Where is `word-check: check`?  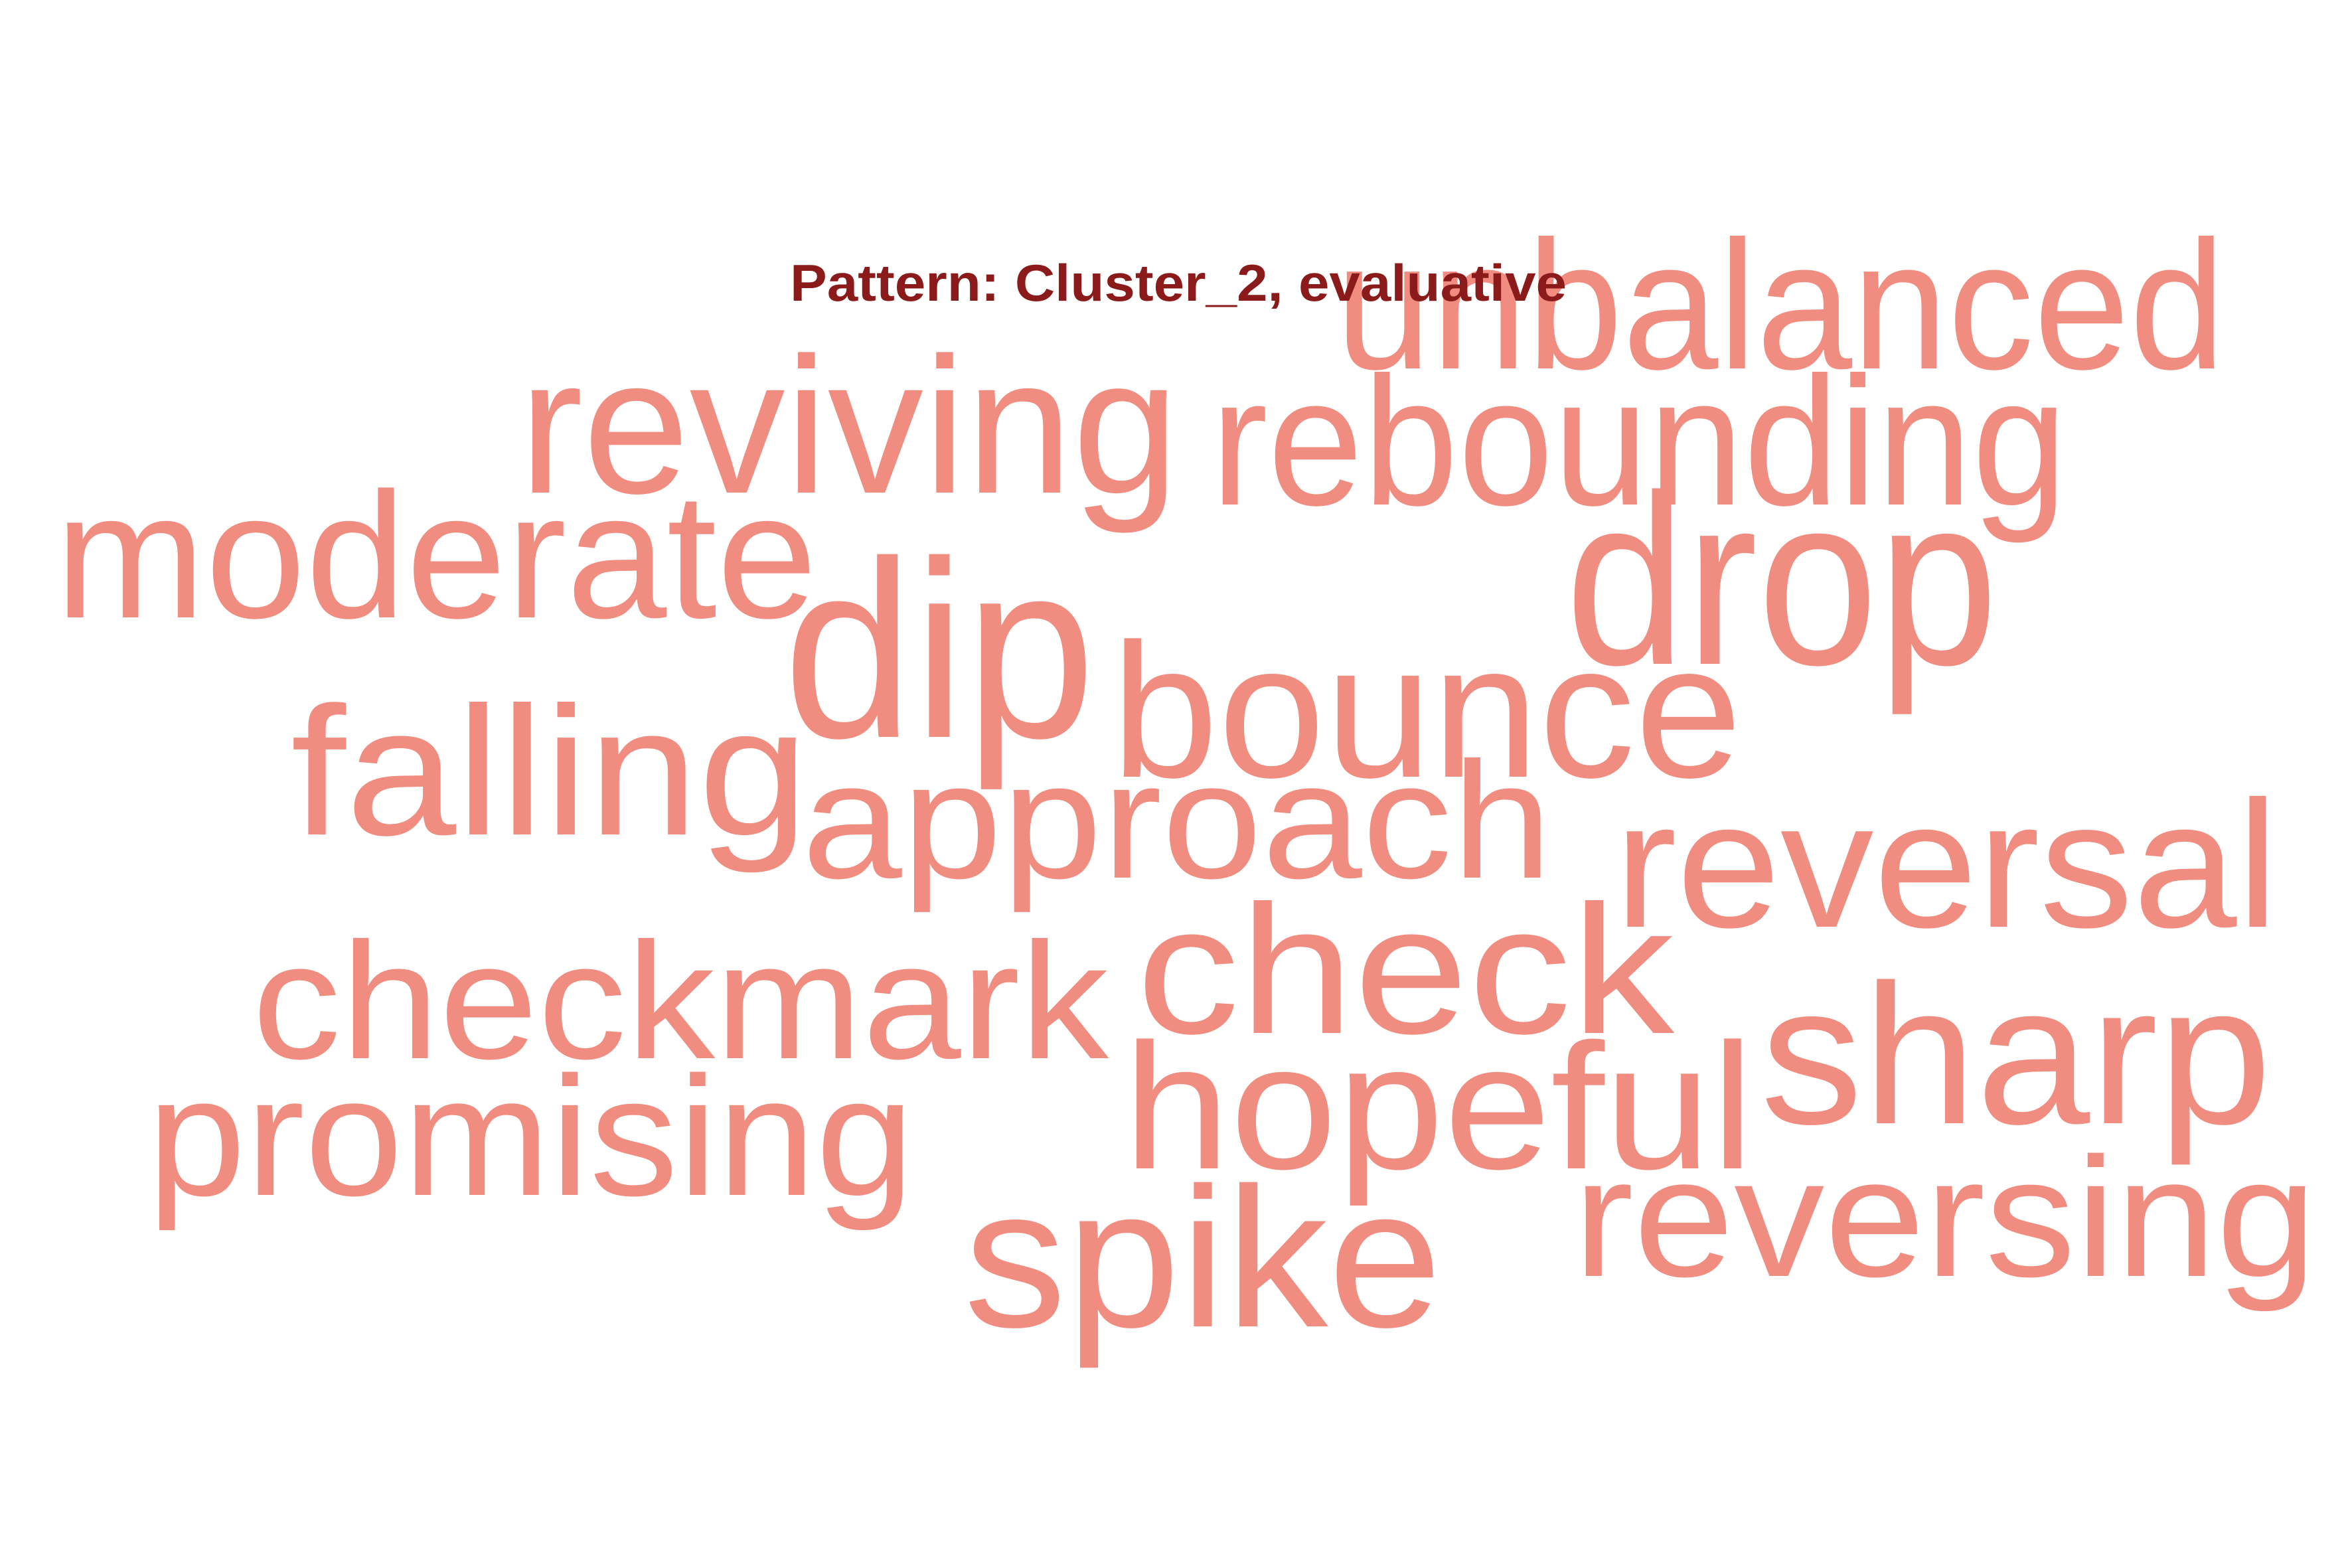 word-check: check is located at coordinates (1407, 970).